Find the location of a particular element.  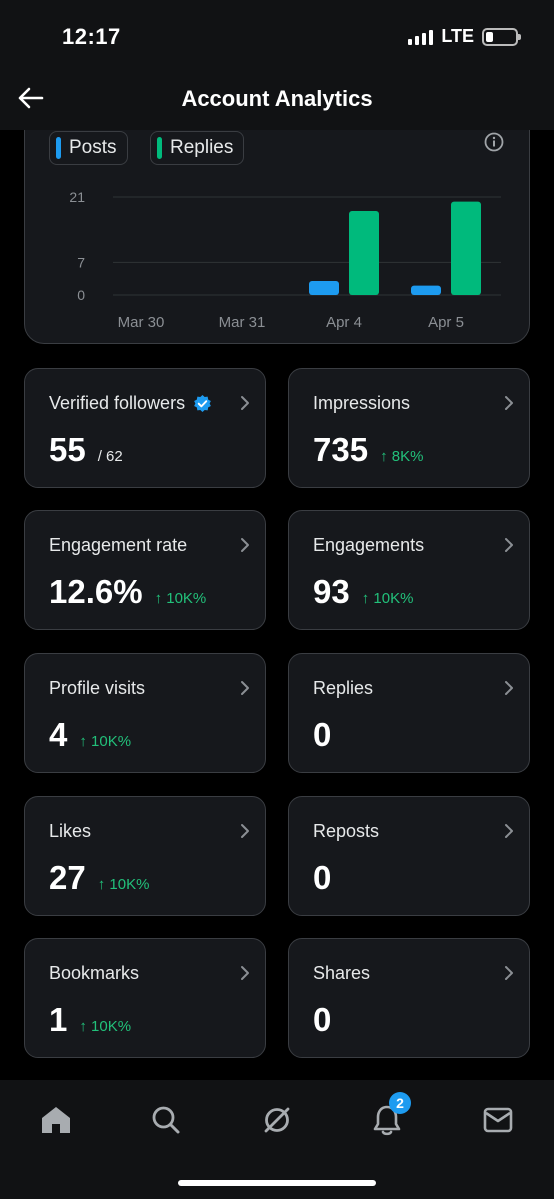

x-tick-label: Mar 31 is located at coordinates (242, 322).